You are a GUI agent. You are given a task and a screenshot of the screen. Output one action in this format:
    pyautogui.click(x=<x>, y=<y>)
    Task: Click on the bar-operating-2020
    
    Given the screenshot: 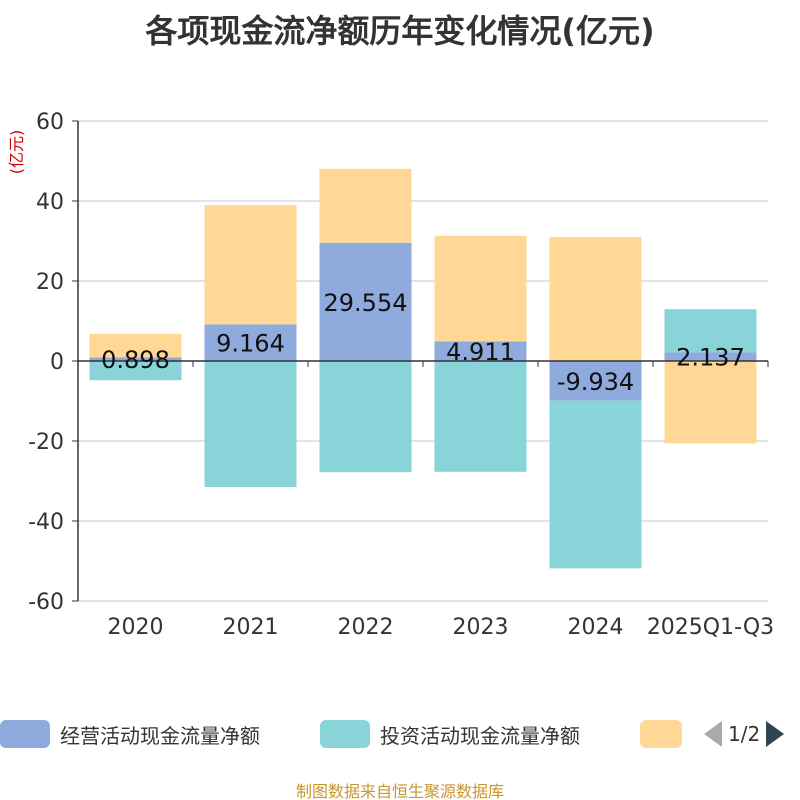 What is the action you would take?
    pyautogui.click(x=135, y=359)
    